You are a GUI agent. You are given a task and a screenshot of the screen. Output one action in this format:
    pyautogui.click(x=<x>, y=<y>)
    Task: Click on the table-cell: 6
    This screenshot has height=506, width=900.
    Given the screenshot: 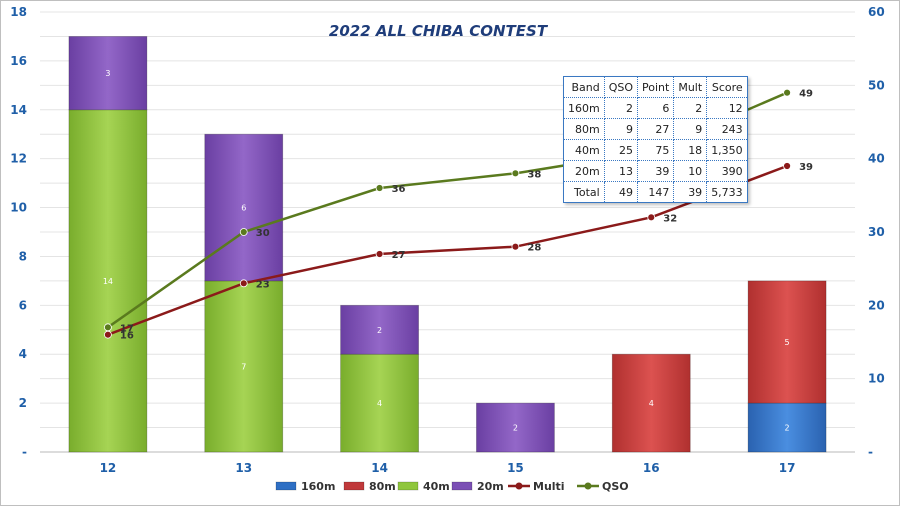 What is the action you would take?
    pyautogui.click(x=656, y=108)
    